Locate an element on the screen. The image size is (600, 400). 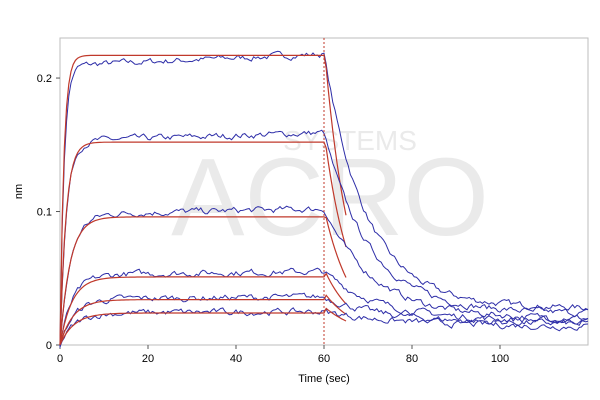
data-series-line is located at coordinates (324, 320).